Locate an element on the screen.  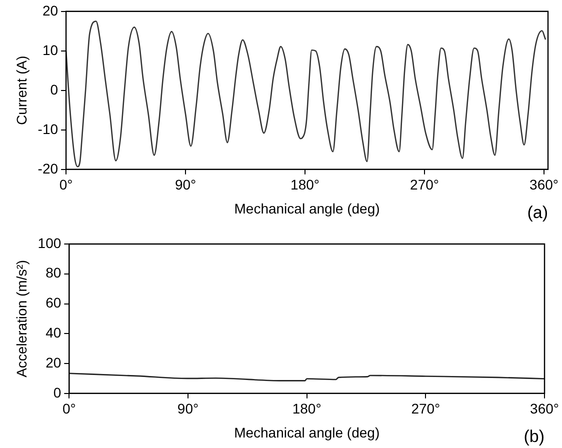
y-tick-label: 10 is located at coordinates (50, 50).